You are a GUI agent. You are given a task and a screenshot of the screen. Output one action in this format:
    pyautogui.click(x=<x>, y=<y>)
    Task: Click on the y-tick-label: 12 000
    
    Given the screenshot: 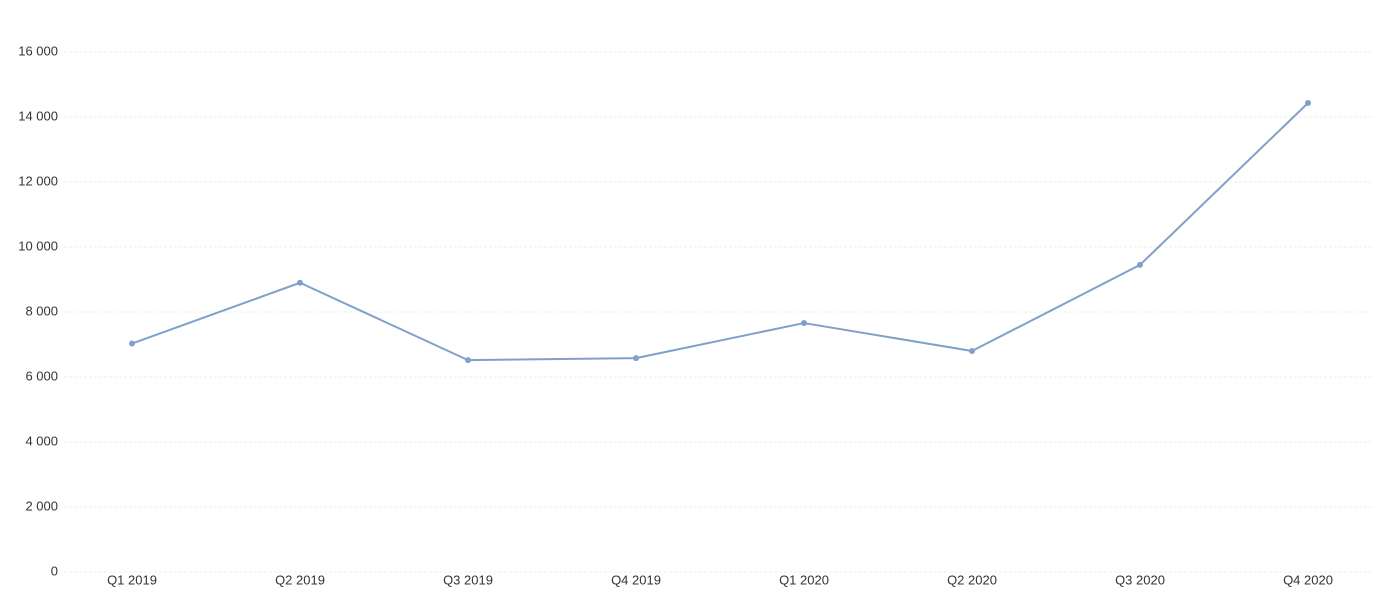 What is the action you would take?
    pyautogui.click(x=38, y=180)
    